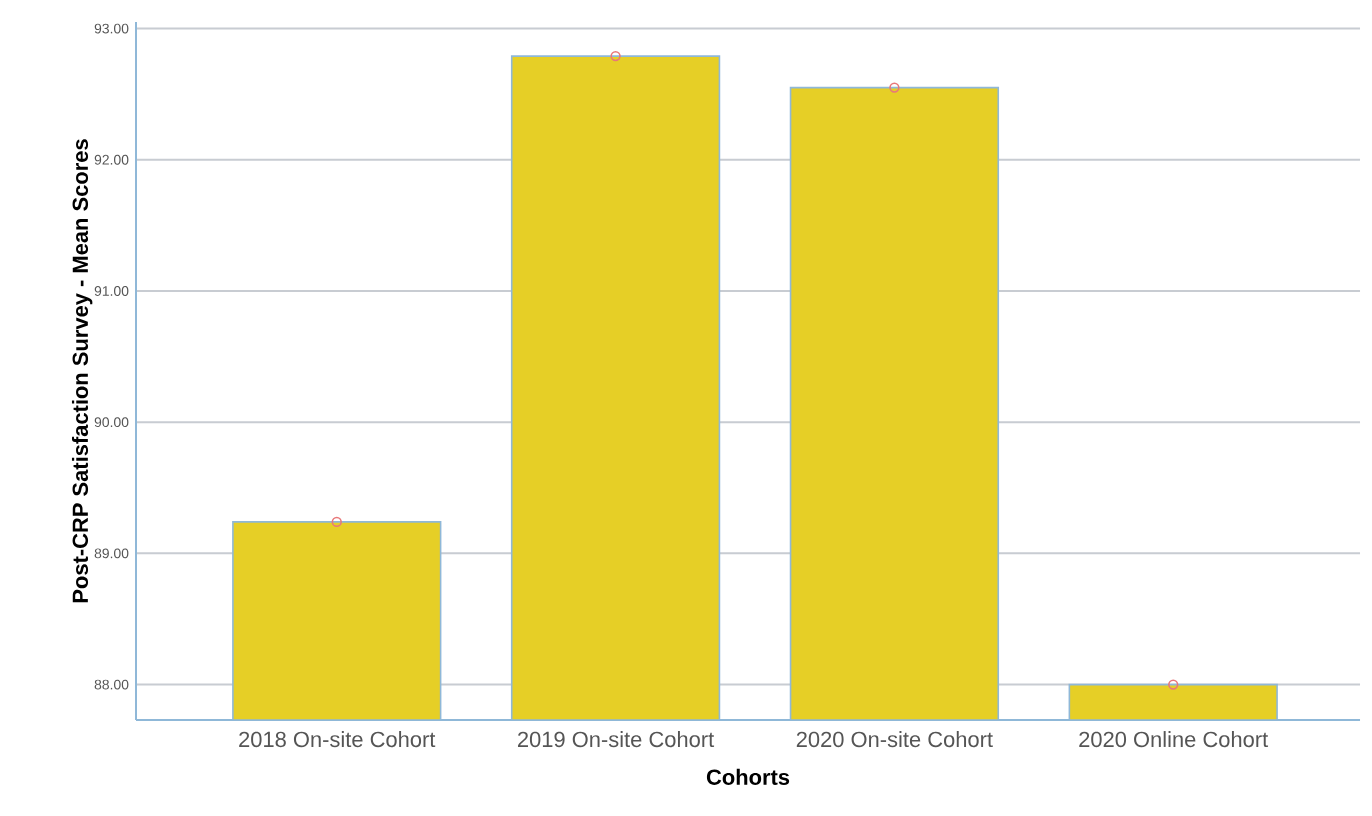 Image resolution: width=1372 pixels, height=816 pixels. What do you see at coordinates (82, 371) in the screenshot?
I see `y-axis-title: Post-CRP Satisfaction Survey - Mean Scores` at bounding box center [82, 371].